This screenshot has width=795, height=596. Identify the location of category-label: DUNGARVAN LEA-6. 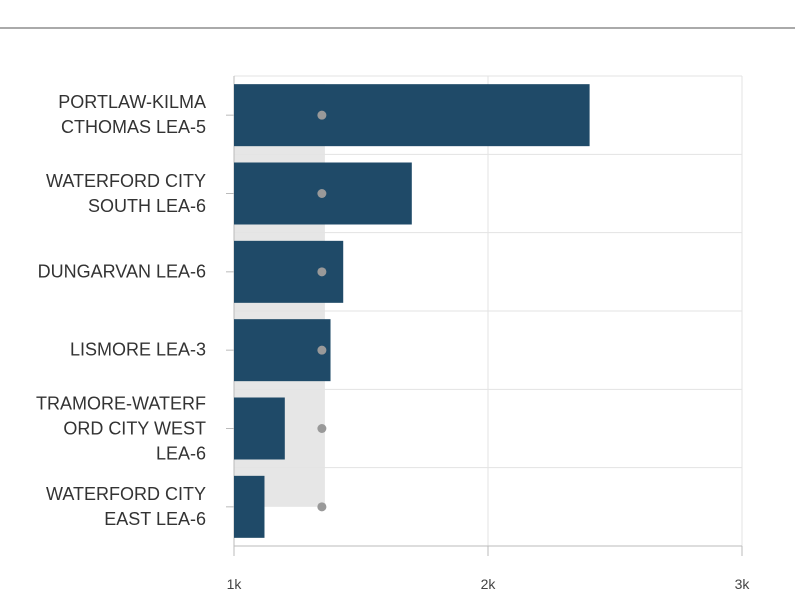
(121, 271).